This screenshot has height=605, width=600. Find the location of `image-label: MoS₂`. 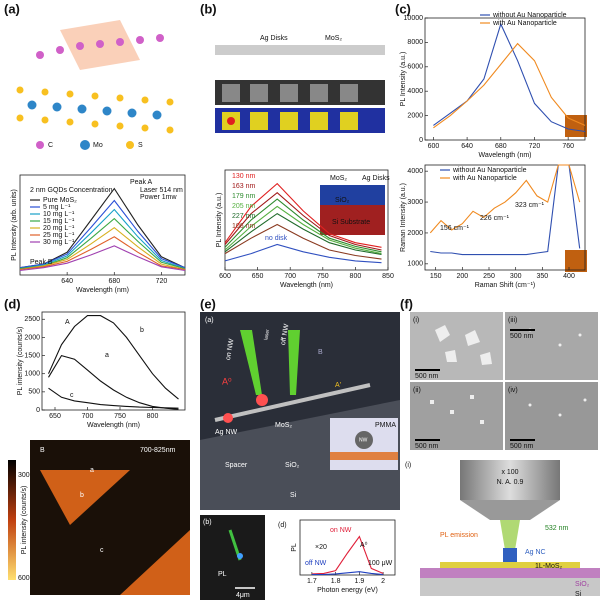

image-label: MoS₂ is located at coordinates (283, 425).